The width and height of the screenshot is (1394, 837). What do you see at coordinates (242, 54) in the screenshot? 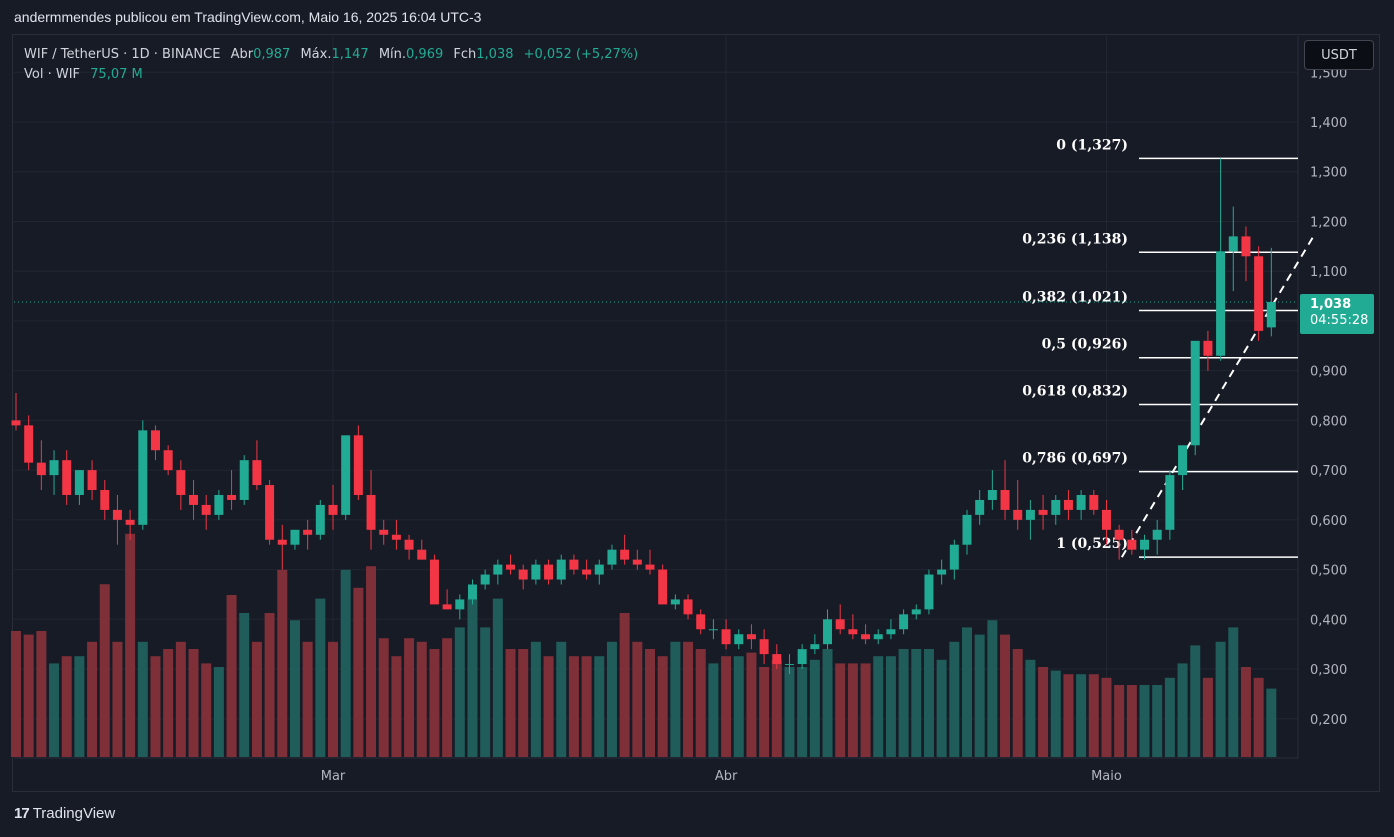
I see `legend-open-label: Abr` at bounding box center [242, 54].